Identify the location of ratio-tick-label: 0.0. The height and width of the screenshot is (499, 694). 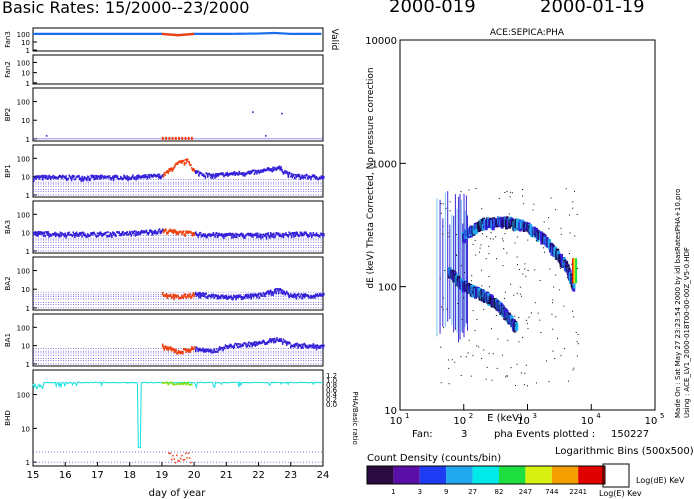
(331, 405).